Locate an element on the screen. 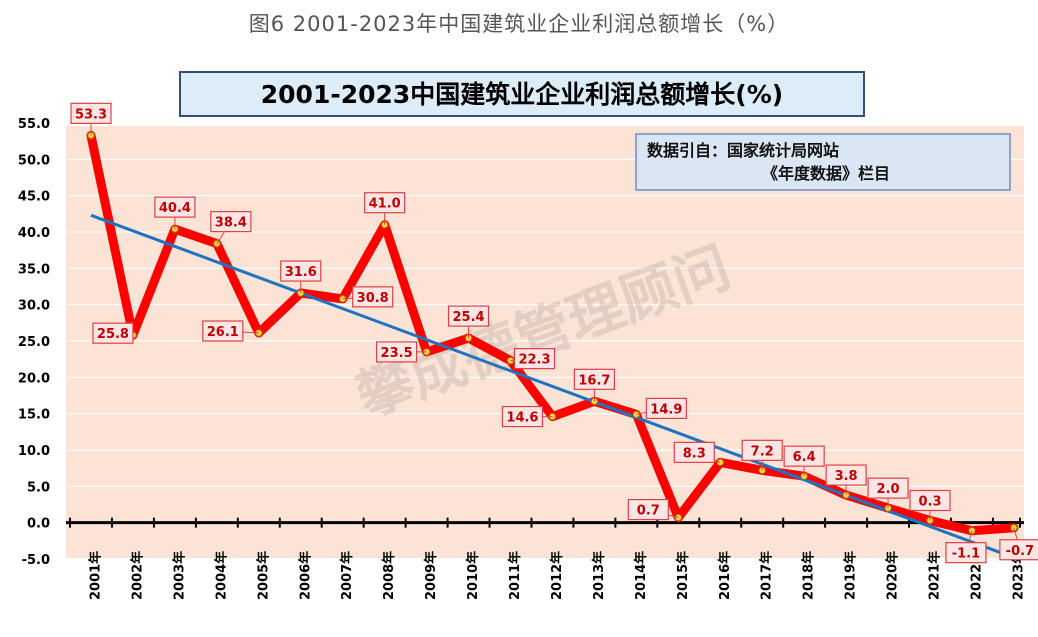 The width and height of the screenshot is (1038, 637). data-label: 6.4 is located at coordinates (804, 457).